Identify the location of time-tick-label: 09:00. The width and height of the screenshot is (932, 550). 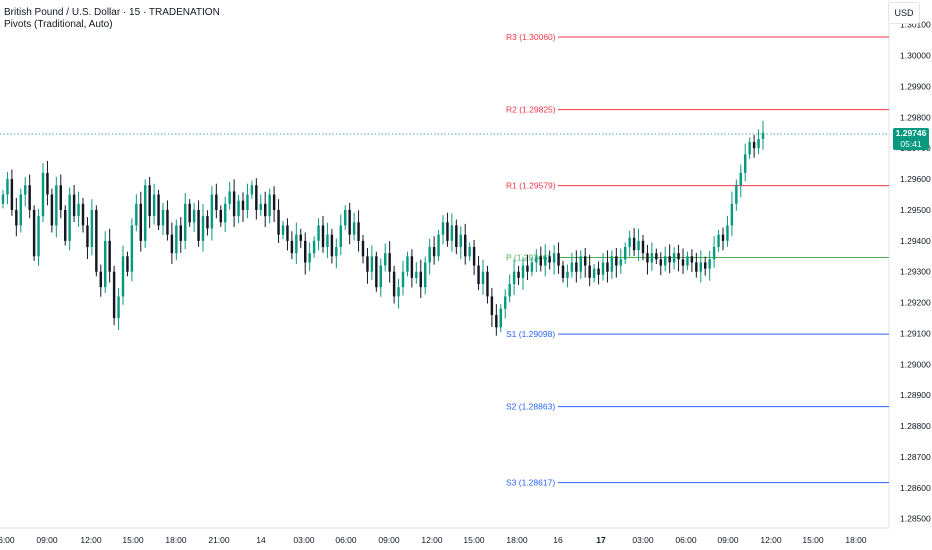
(389, 540).